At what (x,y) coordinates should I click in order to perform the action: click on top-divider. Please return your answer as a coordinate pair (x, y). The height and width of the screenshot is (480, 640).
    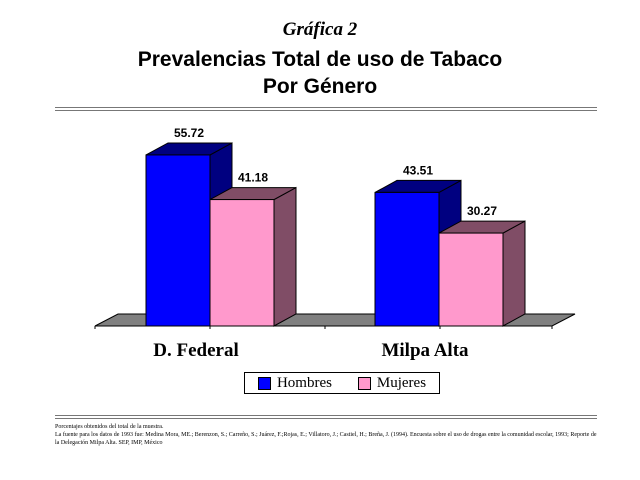
    Looking at the image, I should click on (326, 109).